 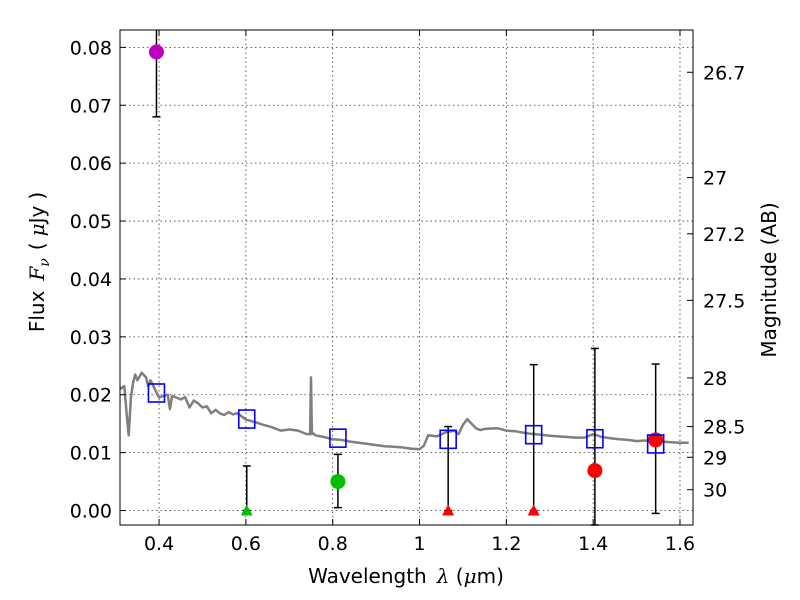 What do you see at coordinates (406, 576) in the screenshot?
I see `x-axis-label: Wavelength λ (μm)` at bounding box center [406, 576].